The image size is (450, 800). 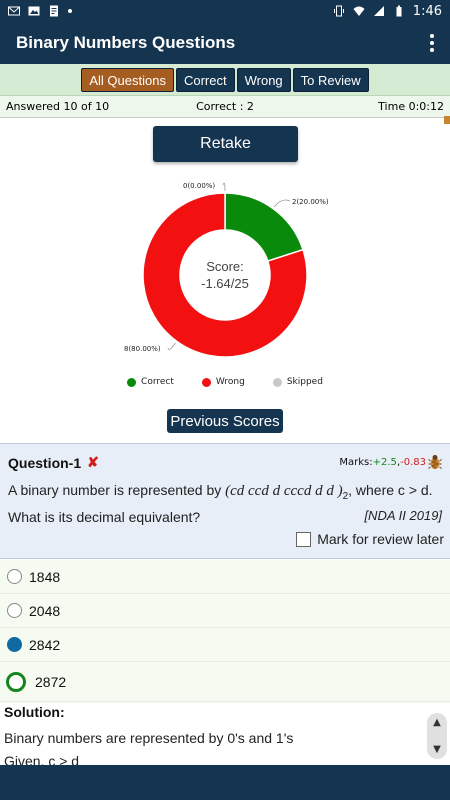 What do you see at coordinates (205, 79) in the screenshot?
I see `tab-correct: Correct` at bounding box center [205, 79].